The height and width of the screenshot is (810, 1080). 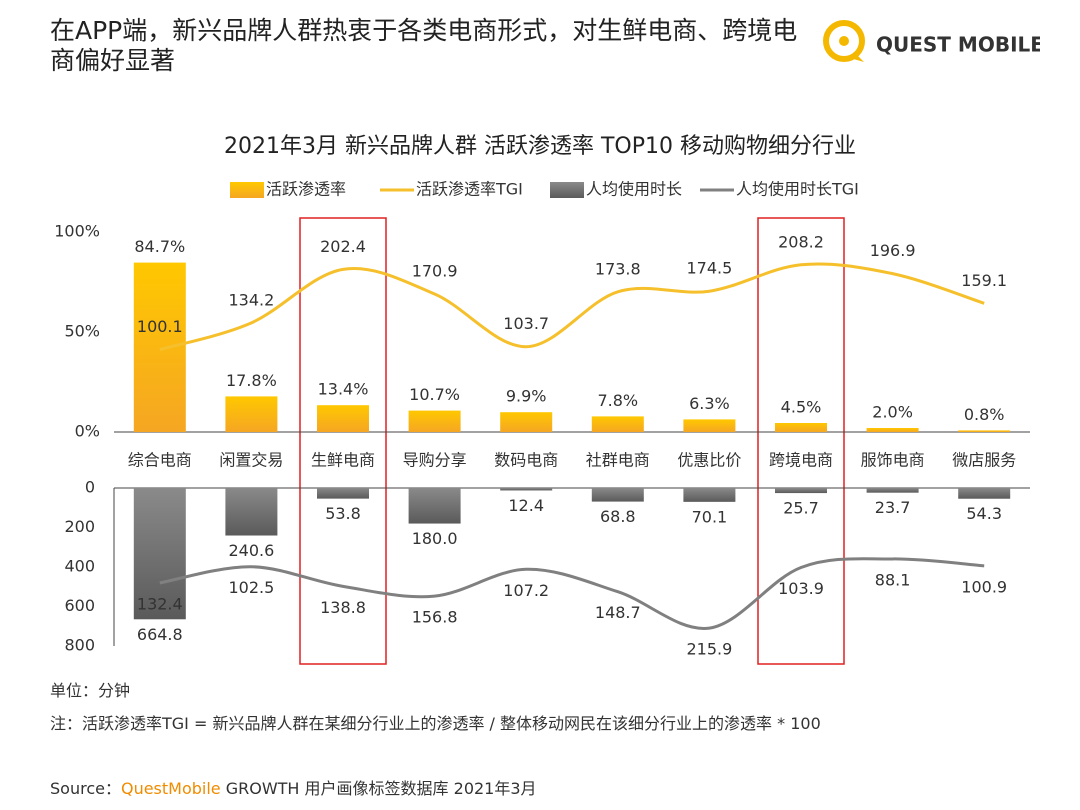 What do you see at coordinates (618, 460) in the screenshot?
I see `x-tick-label: 社群电商` at bounding box center [618, 460].